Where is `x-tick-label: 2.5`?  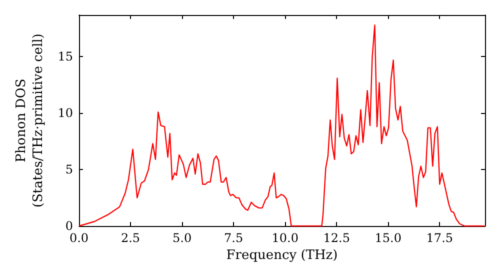
x-tick-label: 2.5 is located at coordinates (130, 238).